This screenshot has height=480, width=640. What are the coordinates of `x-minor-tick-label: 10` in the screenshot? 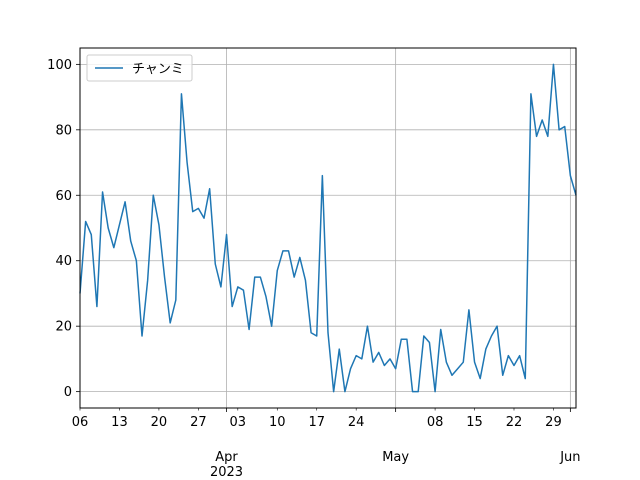 It's located at (277, 422).